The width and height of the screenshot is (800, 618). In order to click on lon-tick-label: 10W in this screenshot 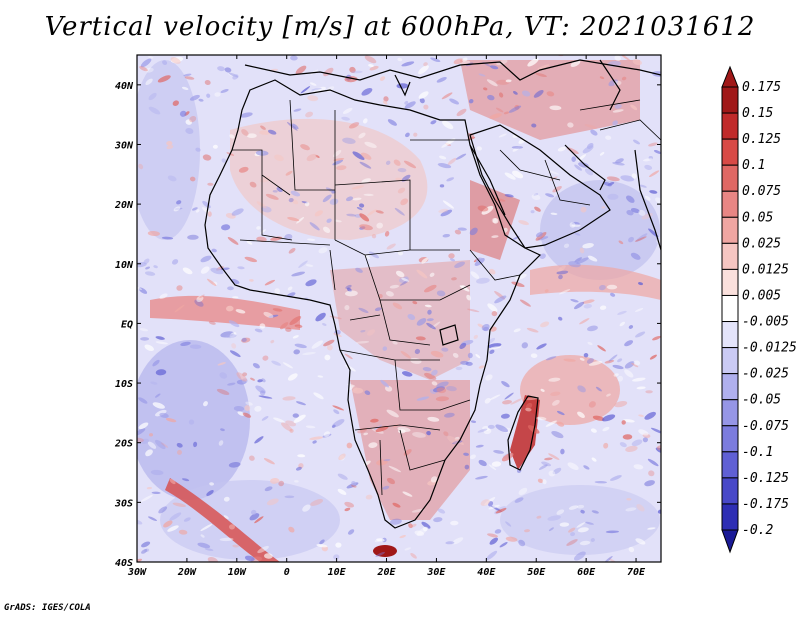, I will do `click(237, 572)`.